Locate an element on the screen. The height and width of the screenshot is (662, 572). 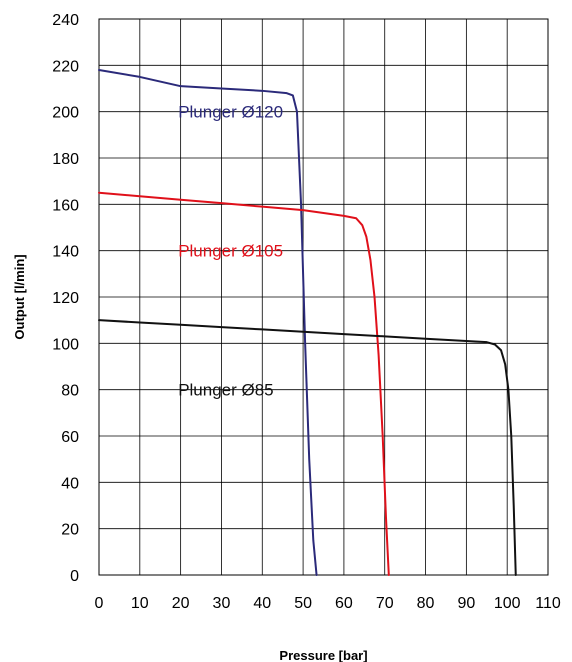
series-label-3: Plunger Ø85 is located at coordinates (225, 390).